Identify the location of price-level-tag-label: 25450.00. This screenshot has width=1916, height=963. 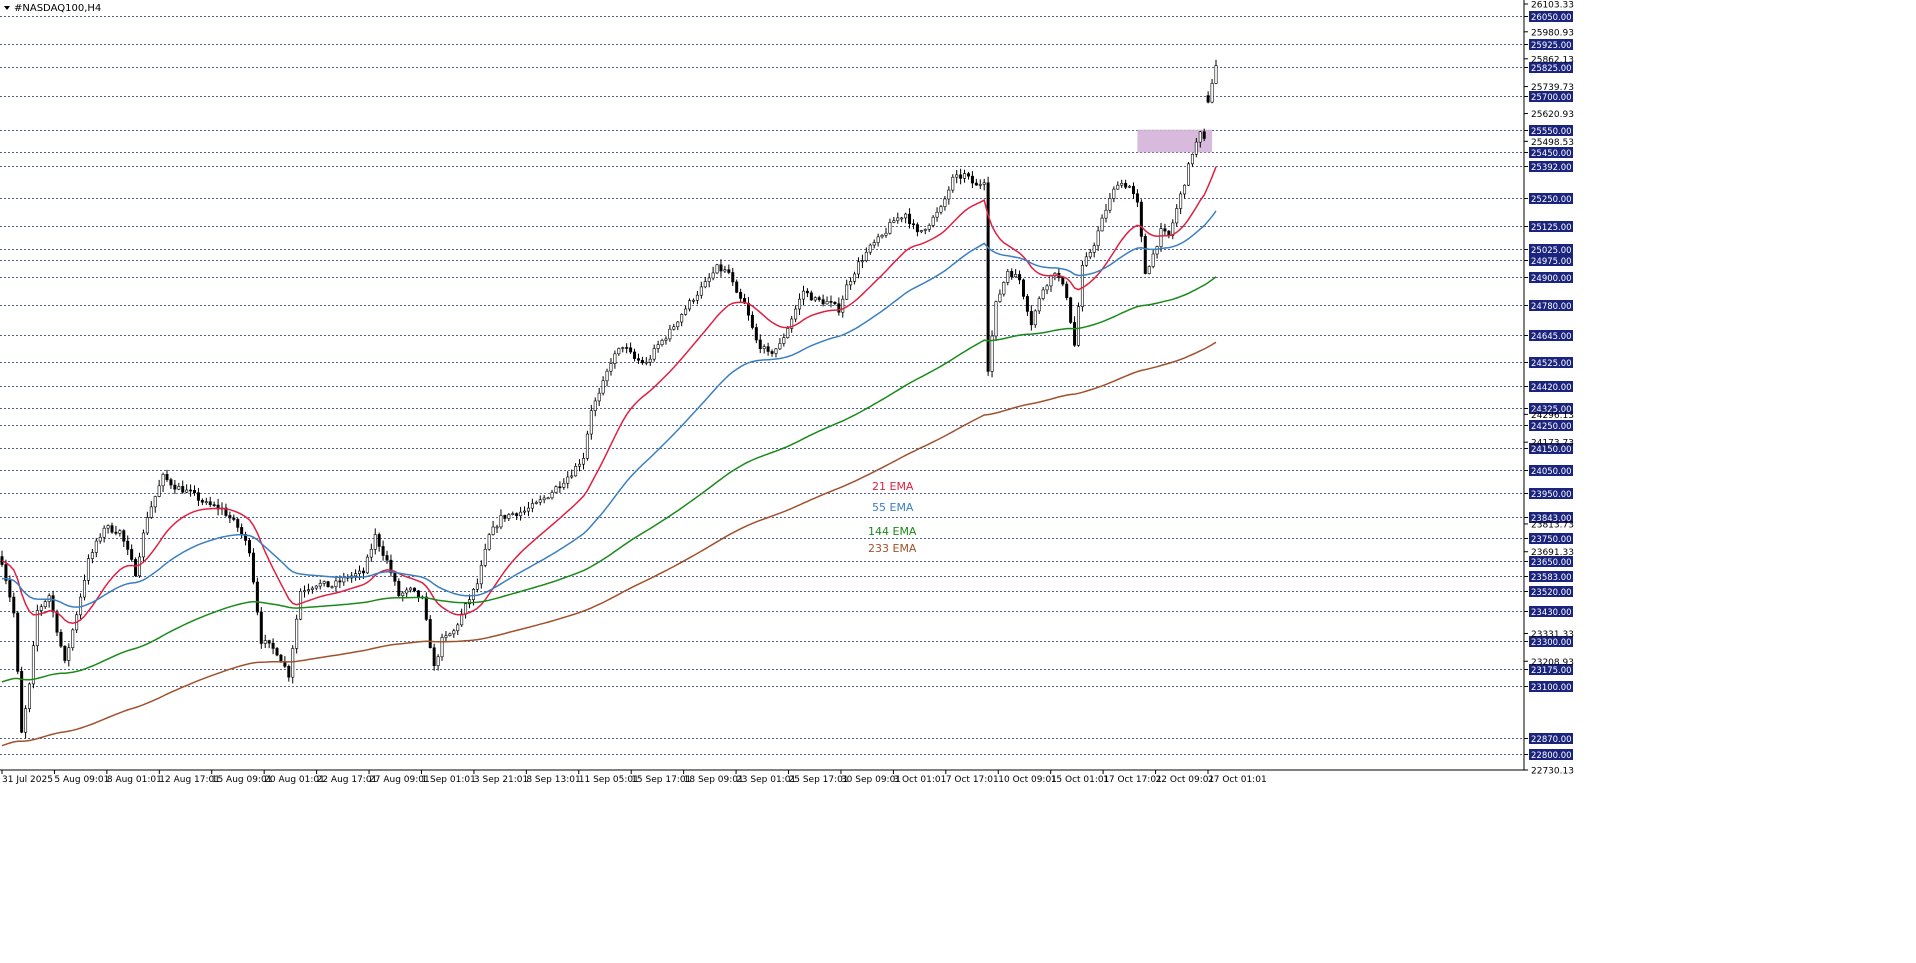
(1551, 154).